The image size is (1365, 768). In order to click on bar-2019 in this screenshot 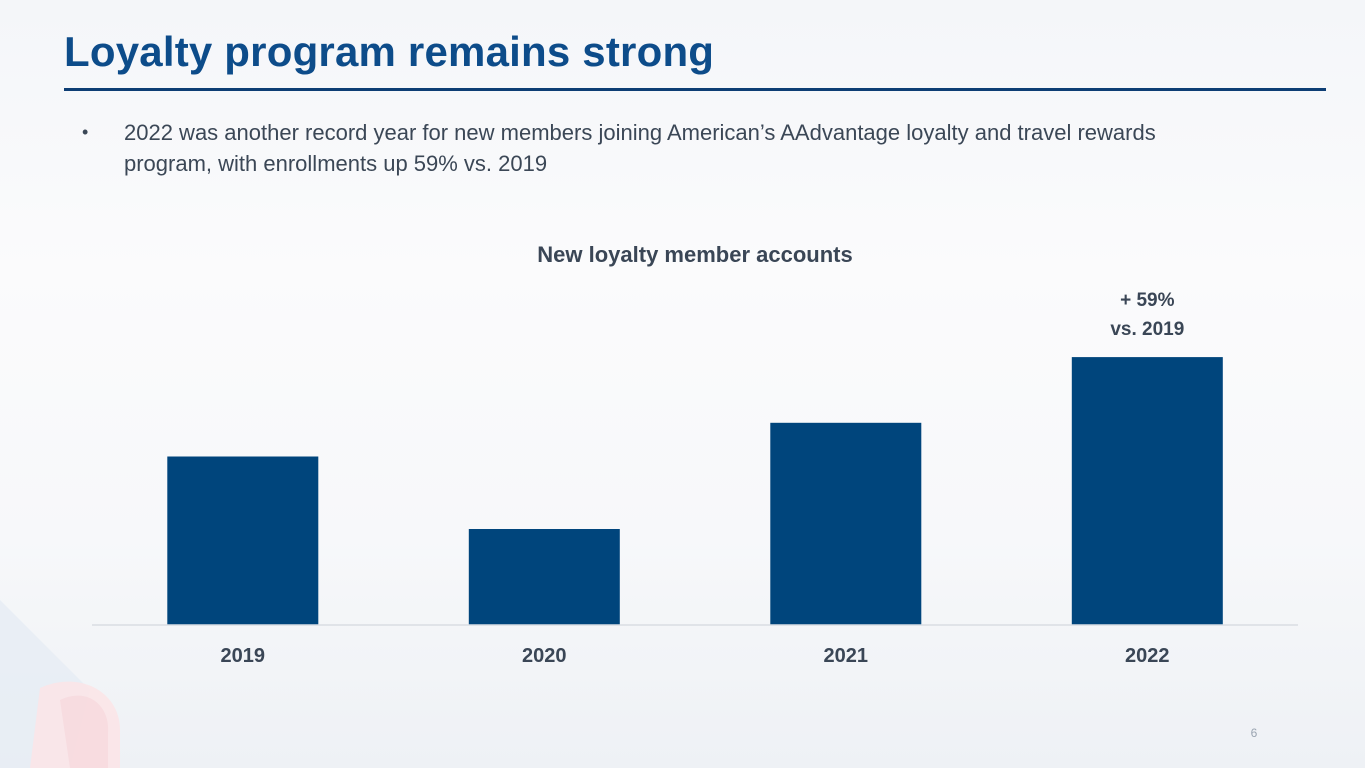, I will do `click(243, 540)`.